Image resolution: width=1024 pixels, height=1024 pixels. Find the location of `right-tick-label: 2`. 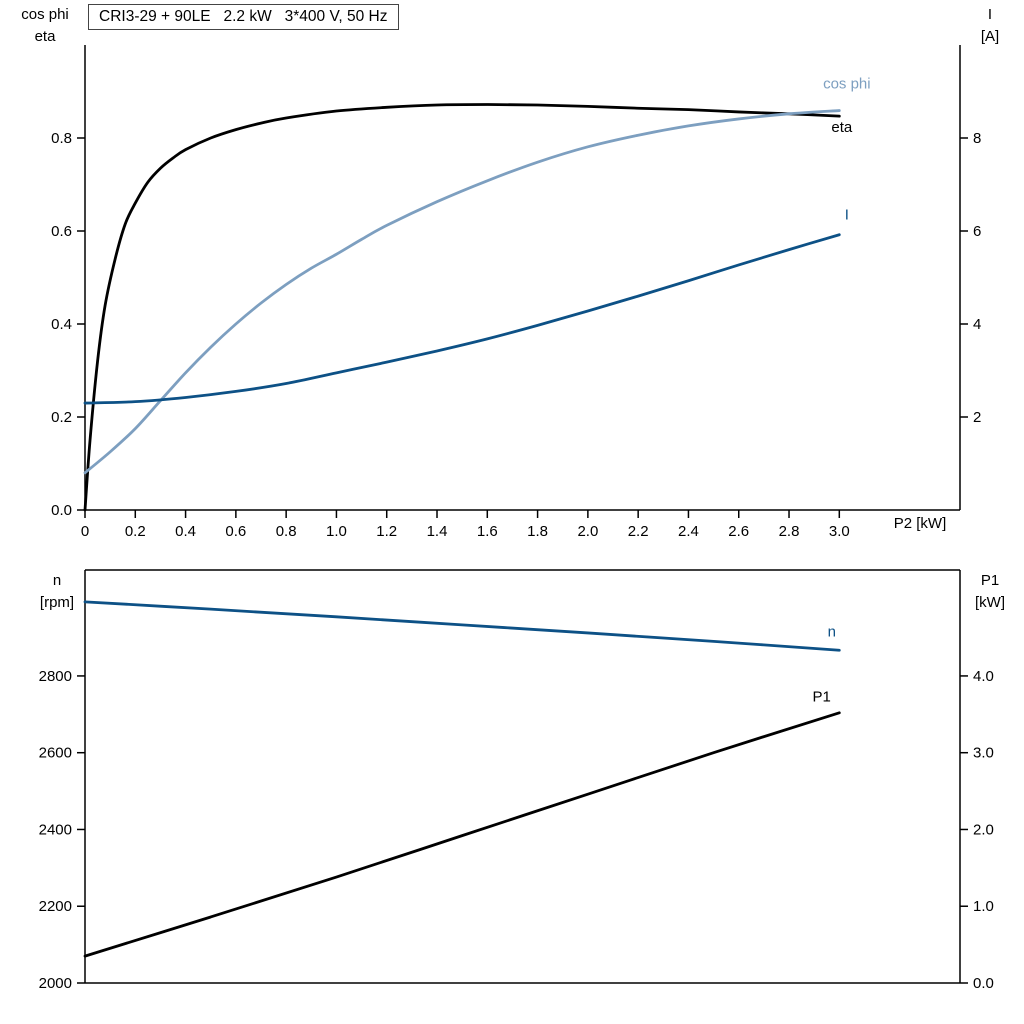

right-tick-label: 2 is located at coordinates (977, 417).